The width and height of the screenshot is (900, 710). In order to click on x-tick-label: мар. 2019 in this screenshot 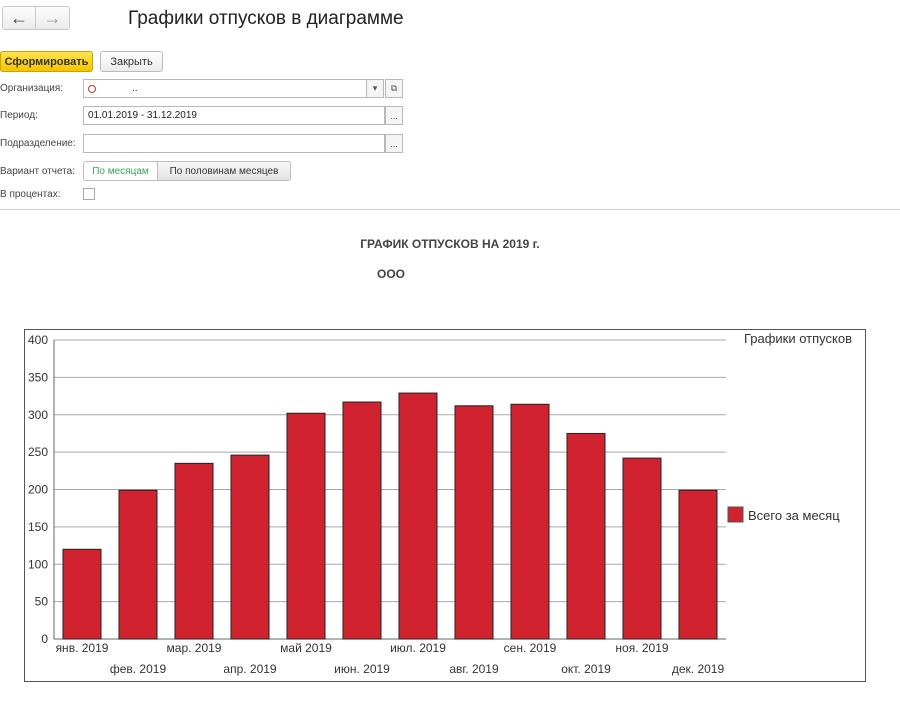, I will do `click(194, 648)`.